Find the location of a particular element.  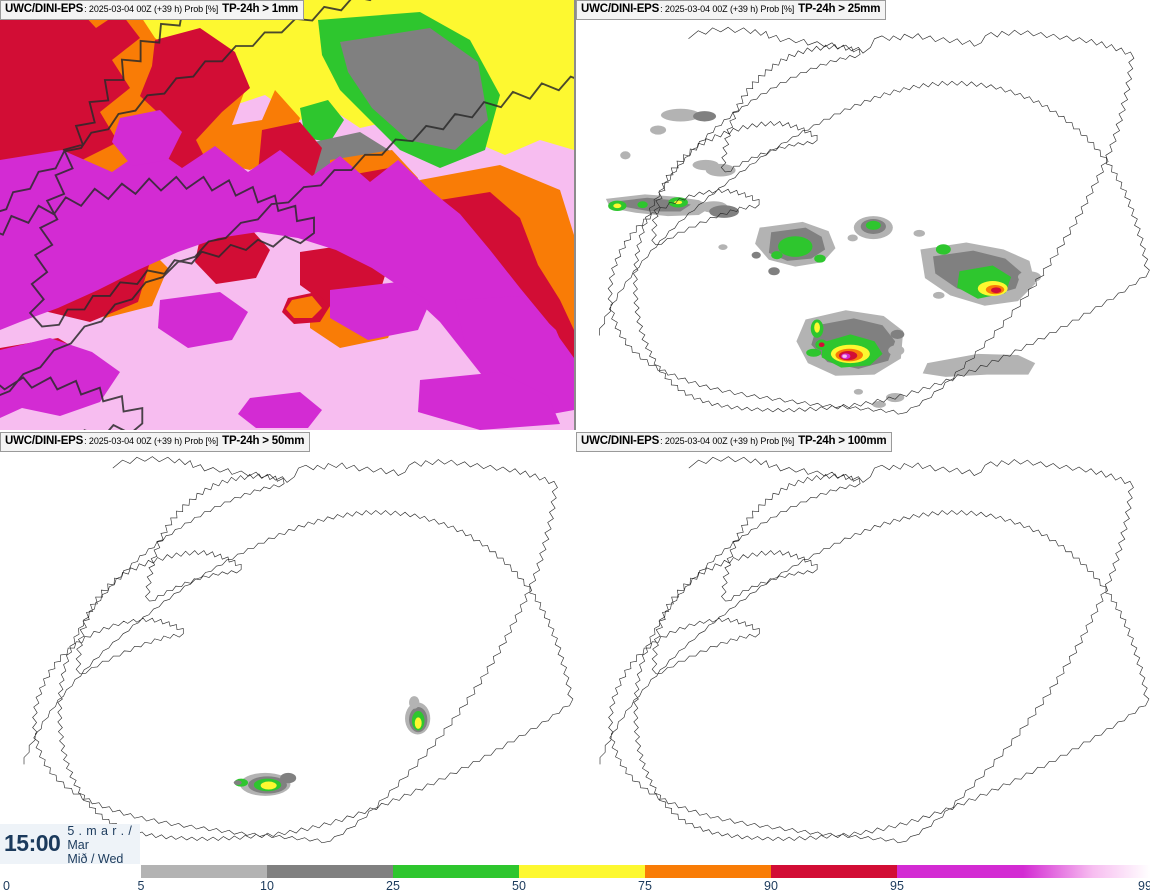

valid-time-widget: 15:00 5 . m a r . / Mar Mið / Wed is located at coordinates (70, 844).